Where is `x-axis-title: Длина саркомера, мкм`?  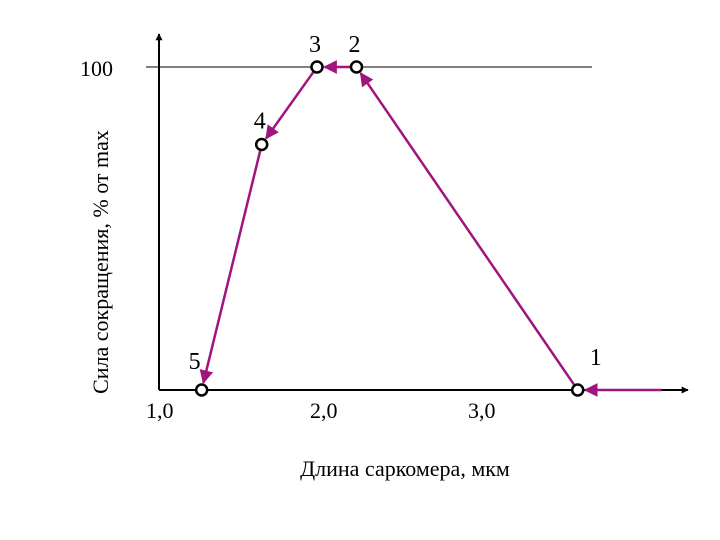
x-axis-title: Длина саркомера, мкм is located at coordinates (405, 468).